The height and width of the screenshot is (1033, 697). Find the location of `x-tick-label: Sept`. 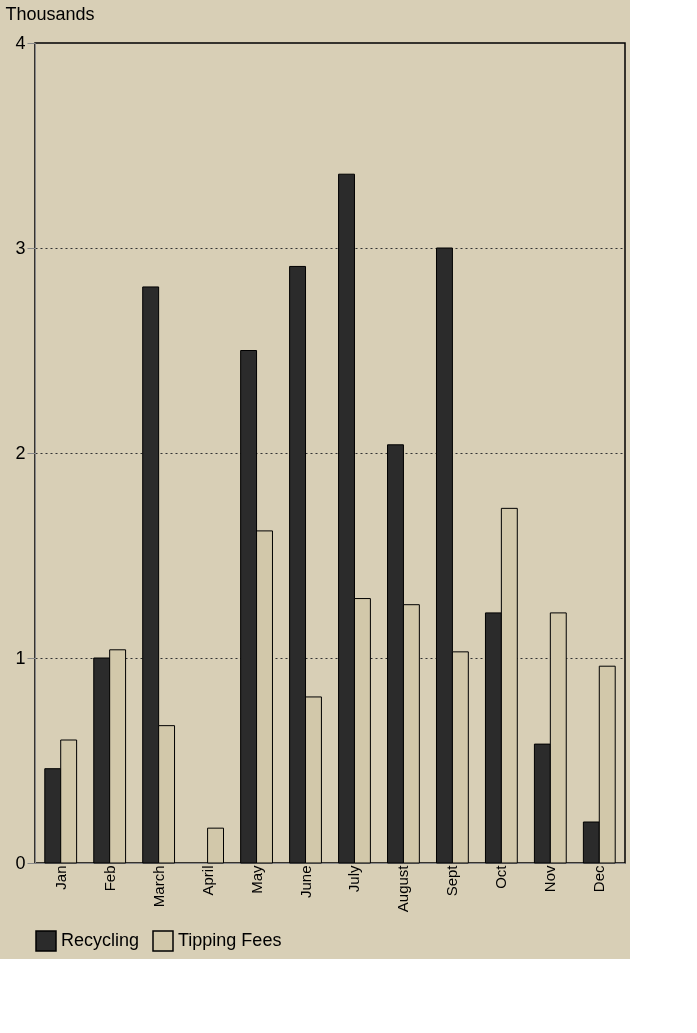

x-tick-label: Sept is located at coordinates (452, 880).